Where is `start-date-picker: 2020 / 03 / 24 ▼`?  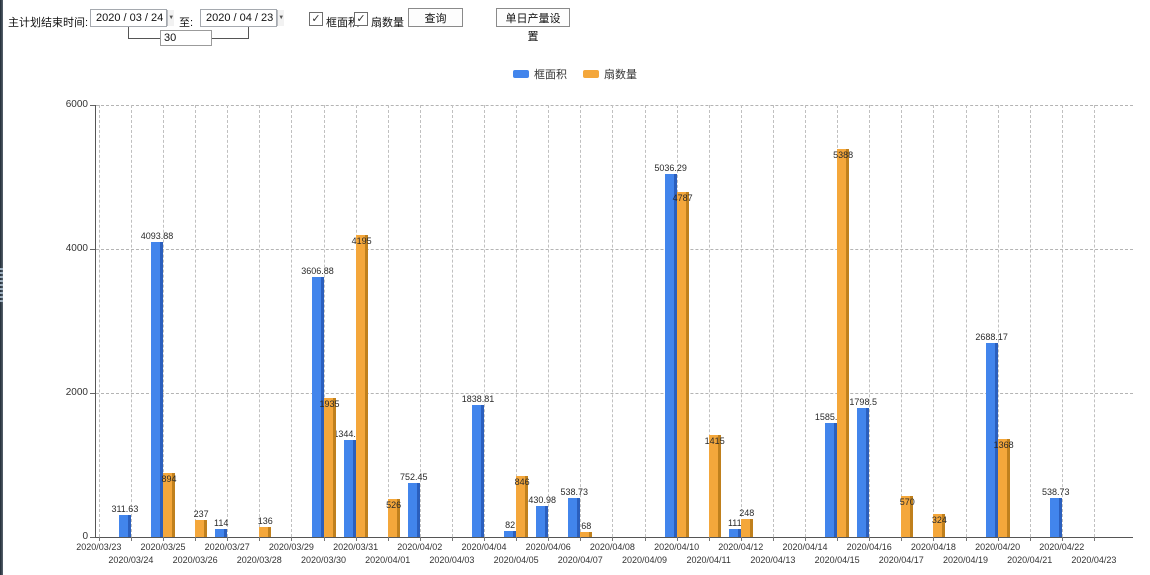 start-date-picker: 2020 / 03 / 24 ▼ is located at coordinates (132, 18).